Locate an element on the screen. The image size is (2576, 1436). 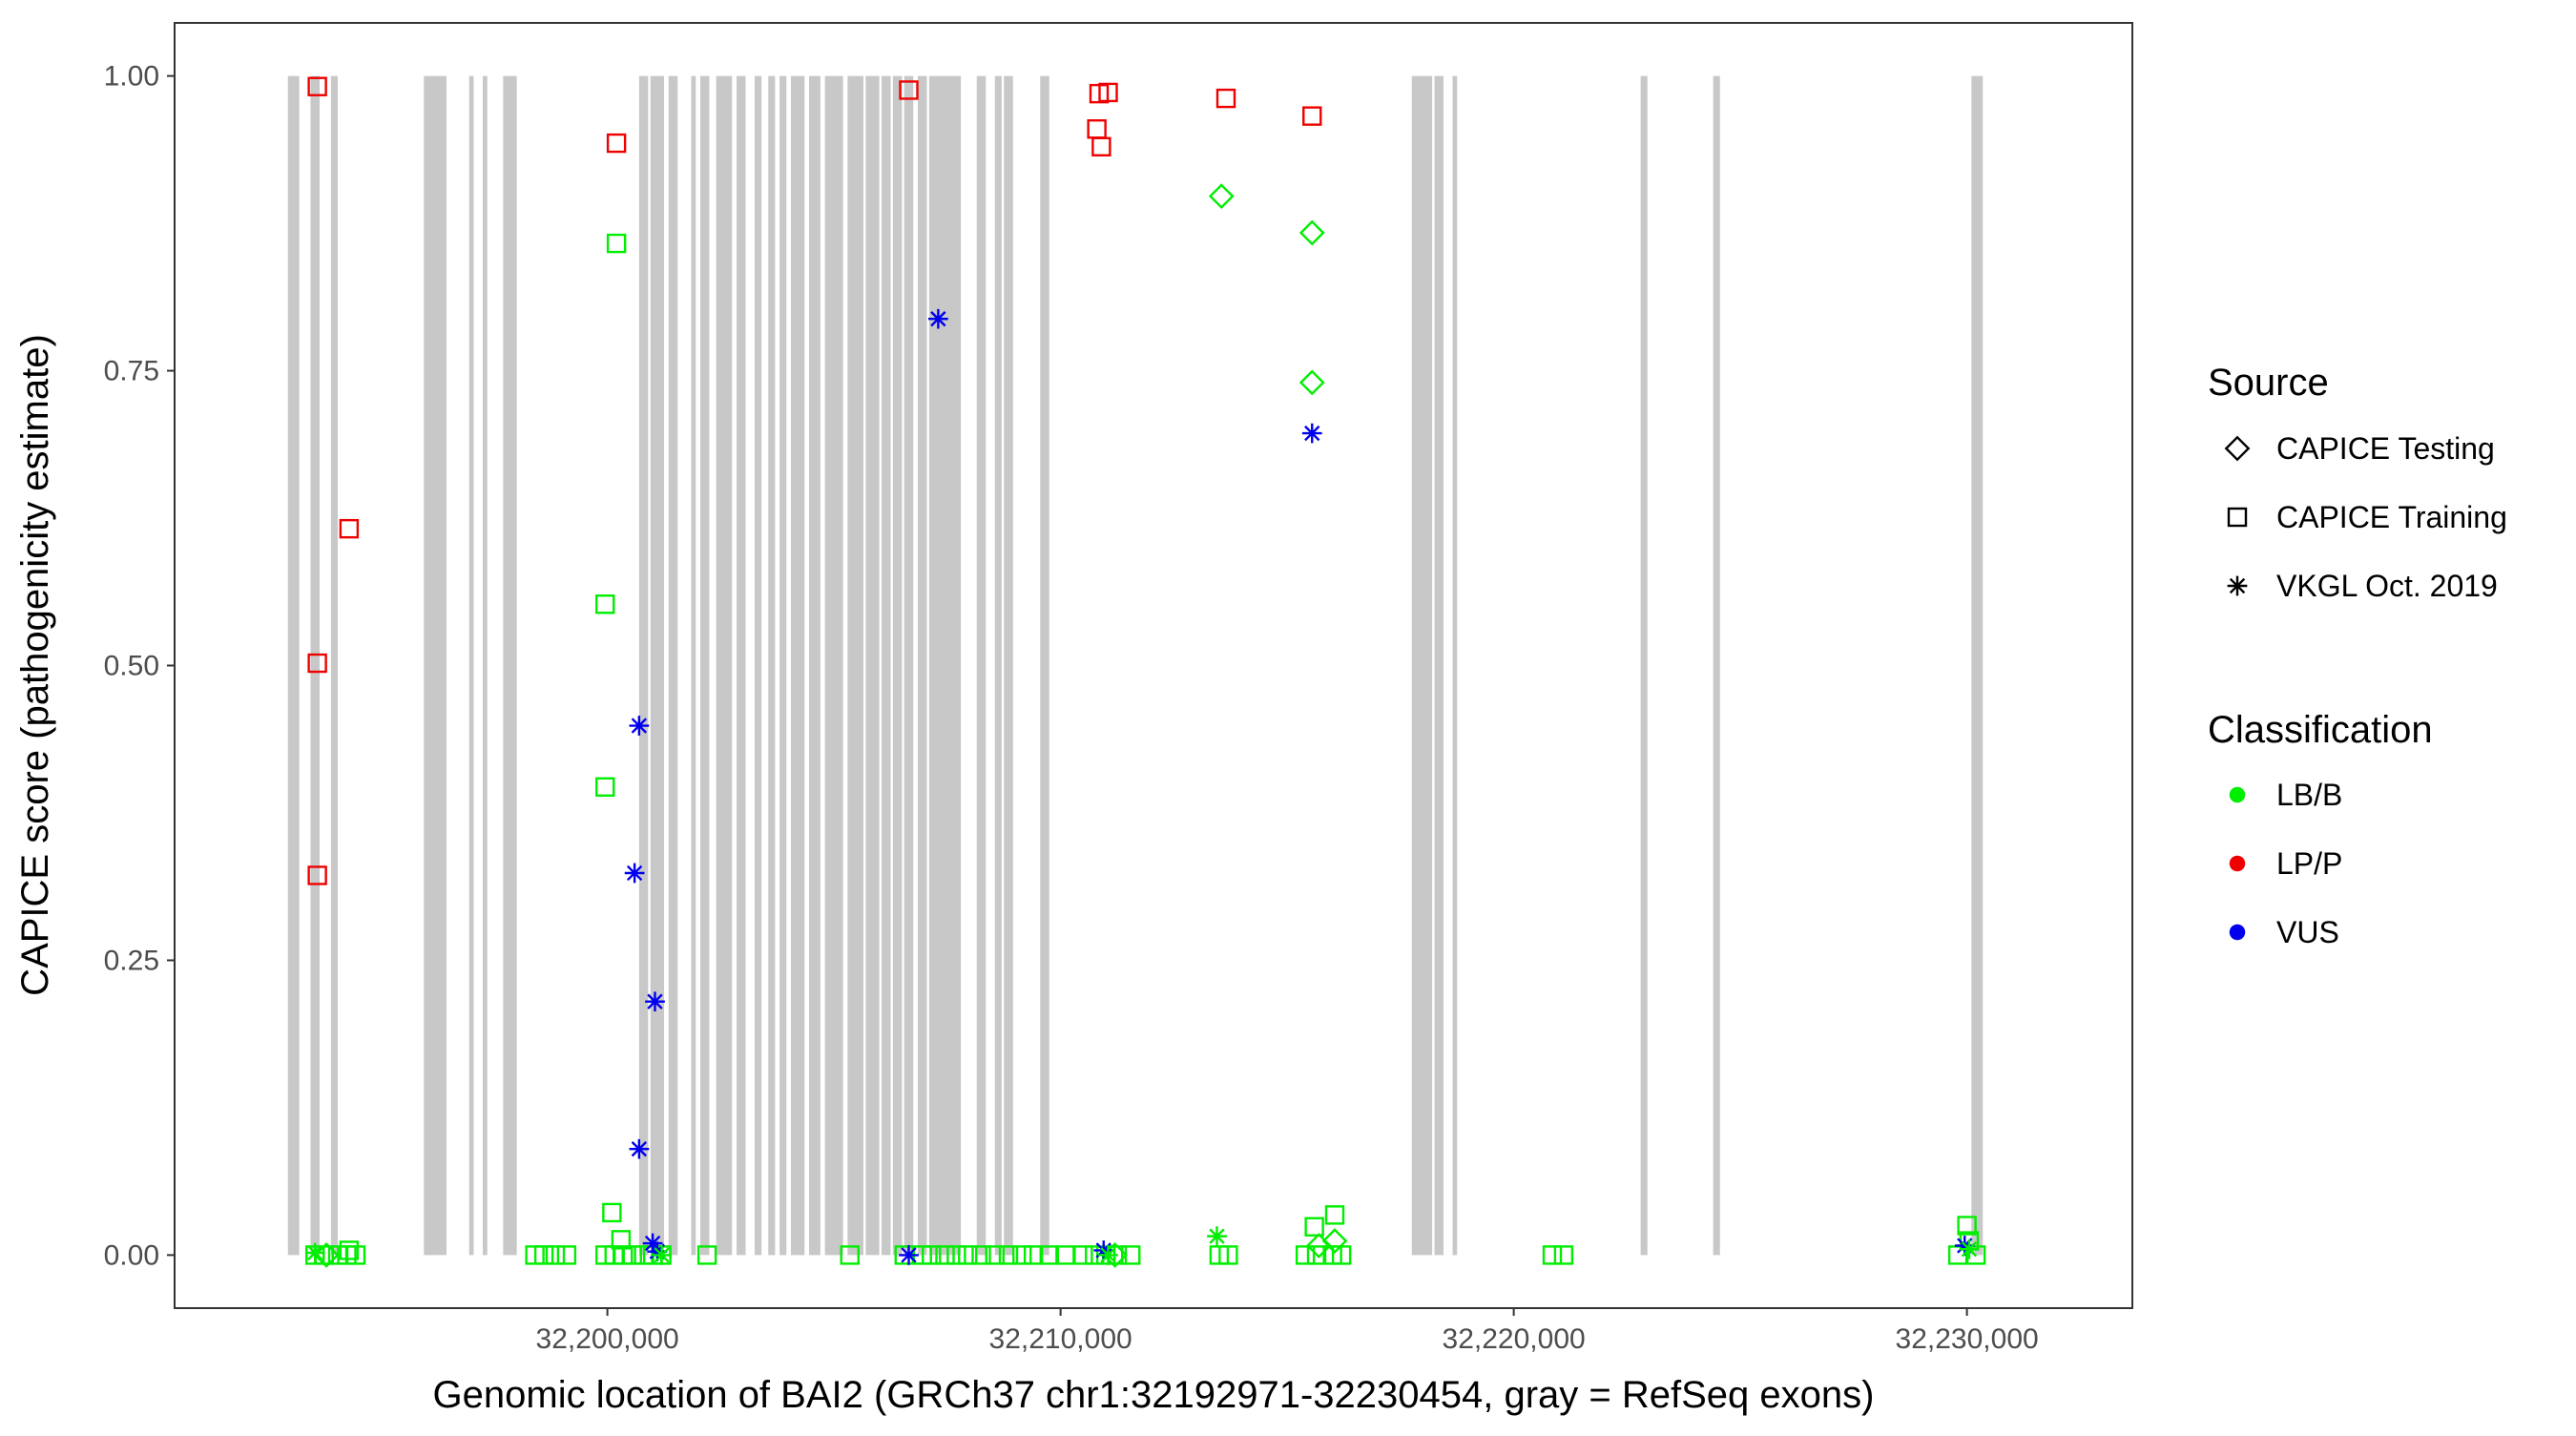
y-tick-label: 0.75 is located at coordinates (131, 371).